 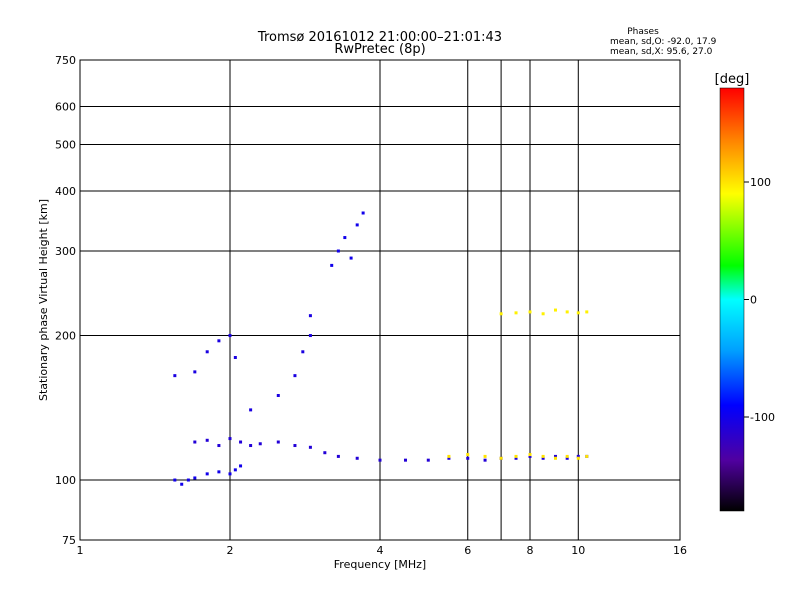 What do you see at coordinates (753, 300) in the screenshot?
I see `colorbar-tick-label: 0` at bounding box center [753, 300].